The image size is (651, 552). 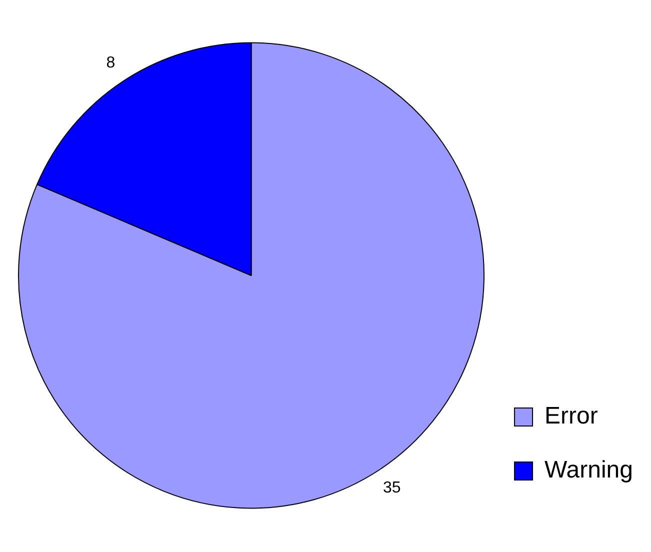 What do you see at coordinates (571, 416) in the screenshot?
I see `legend-label: Error` at bounding box center [571, 416].